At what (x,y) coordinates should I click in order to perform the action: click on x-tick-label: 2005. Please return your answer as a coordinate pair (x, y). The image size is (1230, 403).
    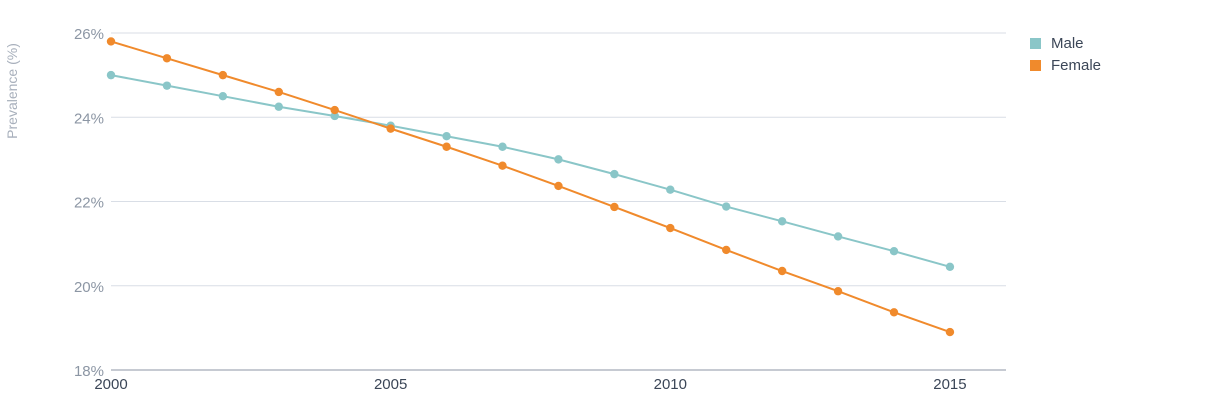
    Looking at the image, I should click on (390, 384).